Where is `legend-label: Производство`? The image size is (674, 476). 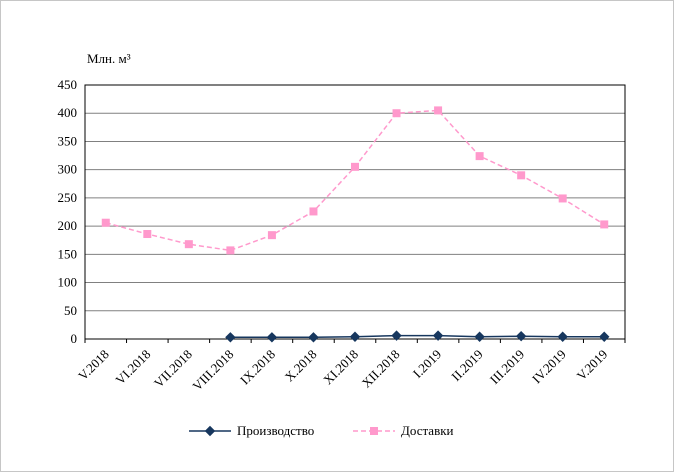 legend-label: Производство is located at coordinates (275, 430).